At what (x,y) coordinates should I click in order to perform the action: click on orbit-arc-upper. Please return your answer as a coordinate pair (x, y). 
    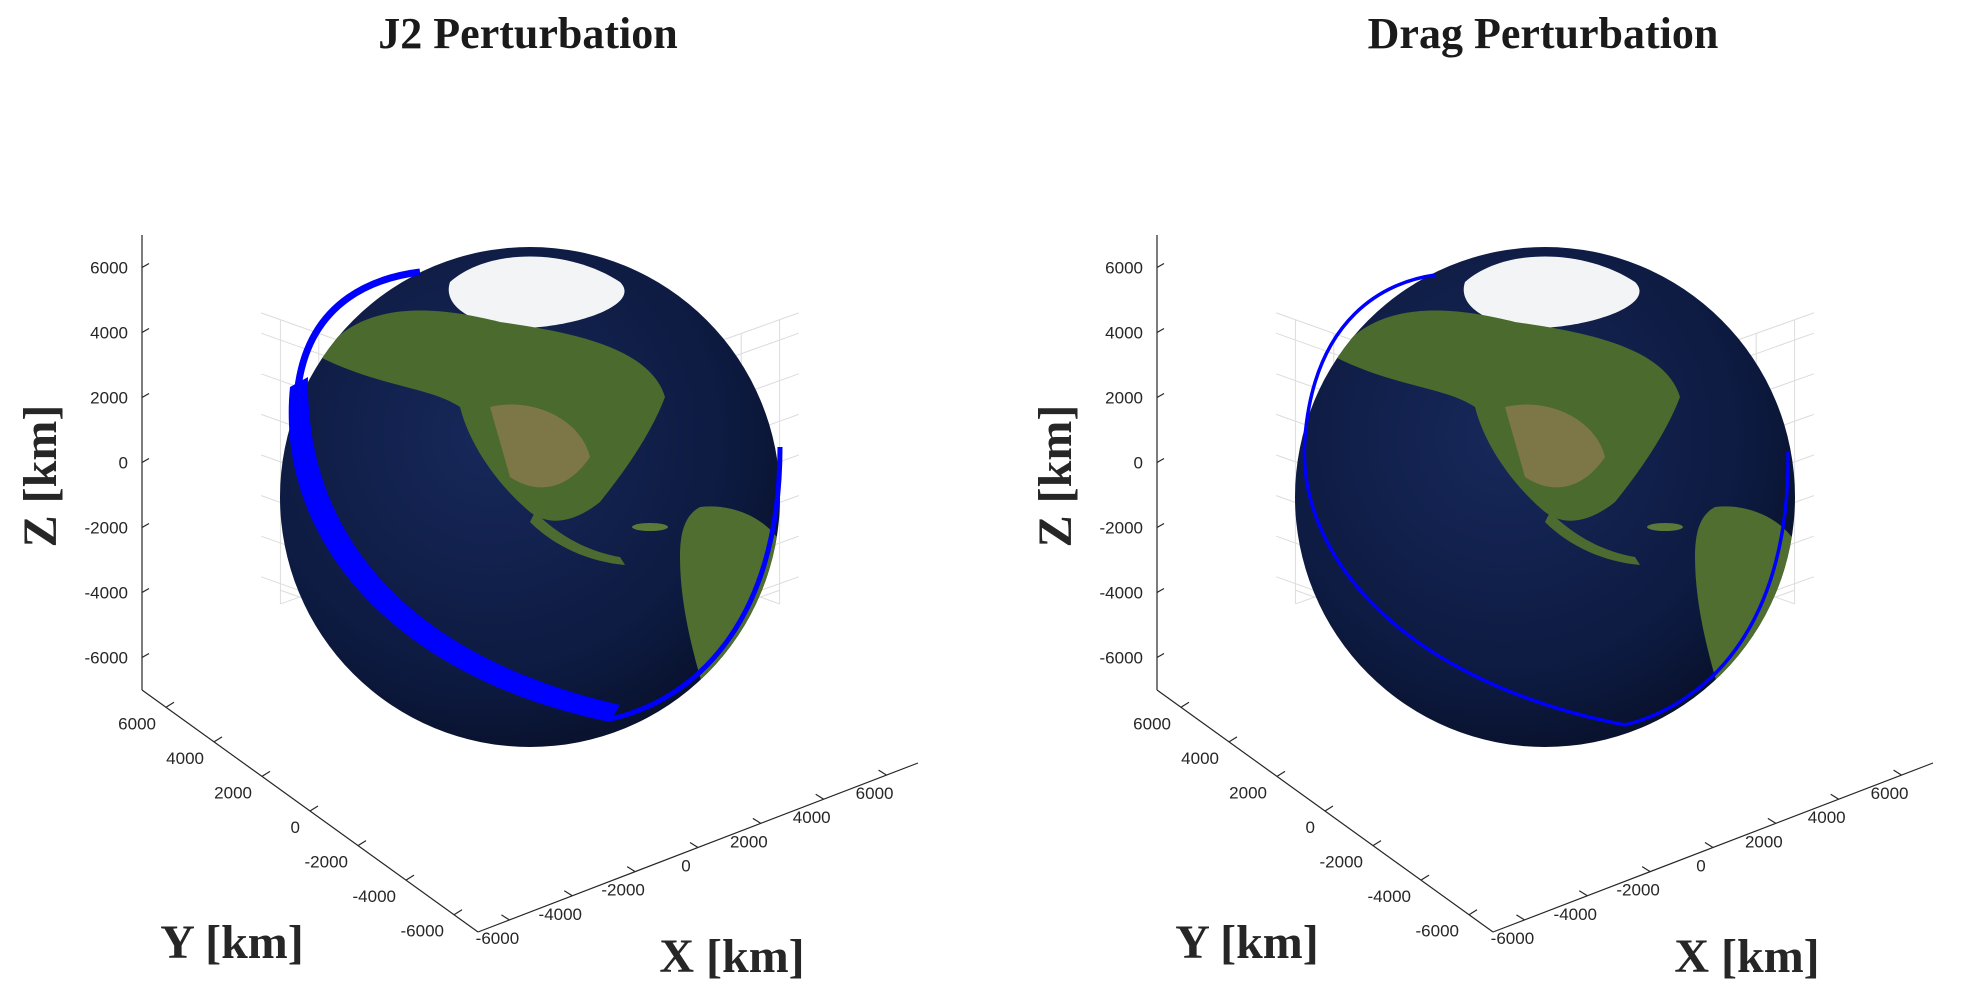
    Looking at the image, I should click on (357, 328).